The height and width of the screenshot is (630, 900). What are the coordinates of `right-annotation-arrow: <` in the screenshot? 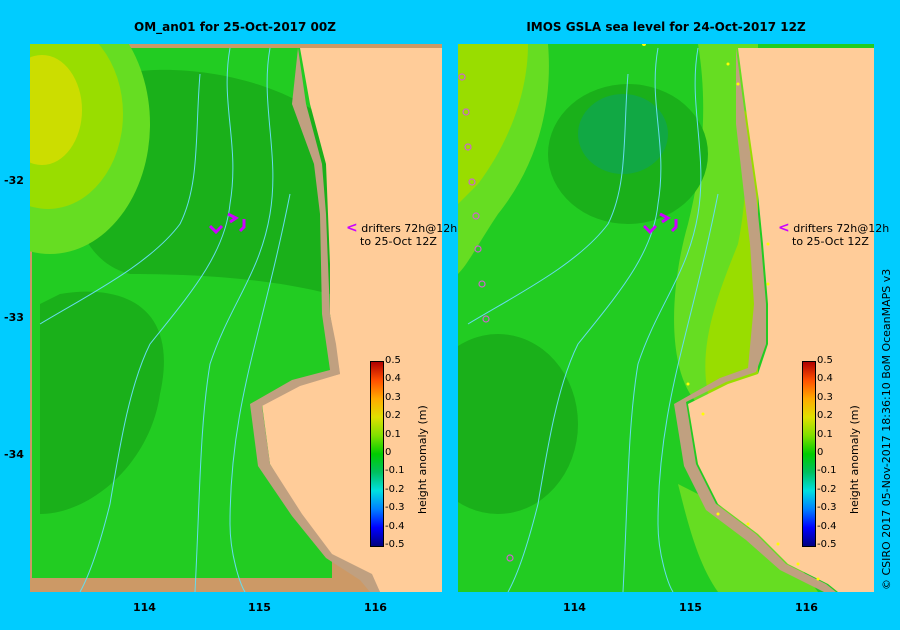 It's located at (784, 228).